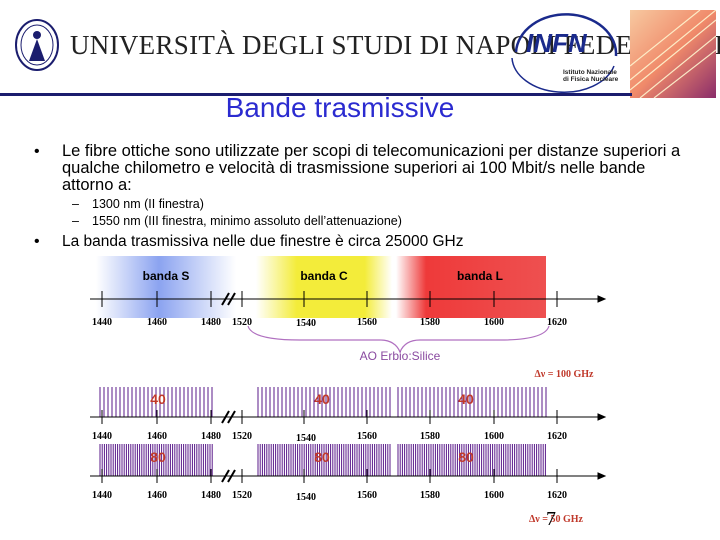  Describe the element at coordinates (348, 476) in the screenshot. I see `axis-bottom` at that location.